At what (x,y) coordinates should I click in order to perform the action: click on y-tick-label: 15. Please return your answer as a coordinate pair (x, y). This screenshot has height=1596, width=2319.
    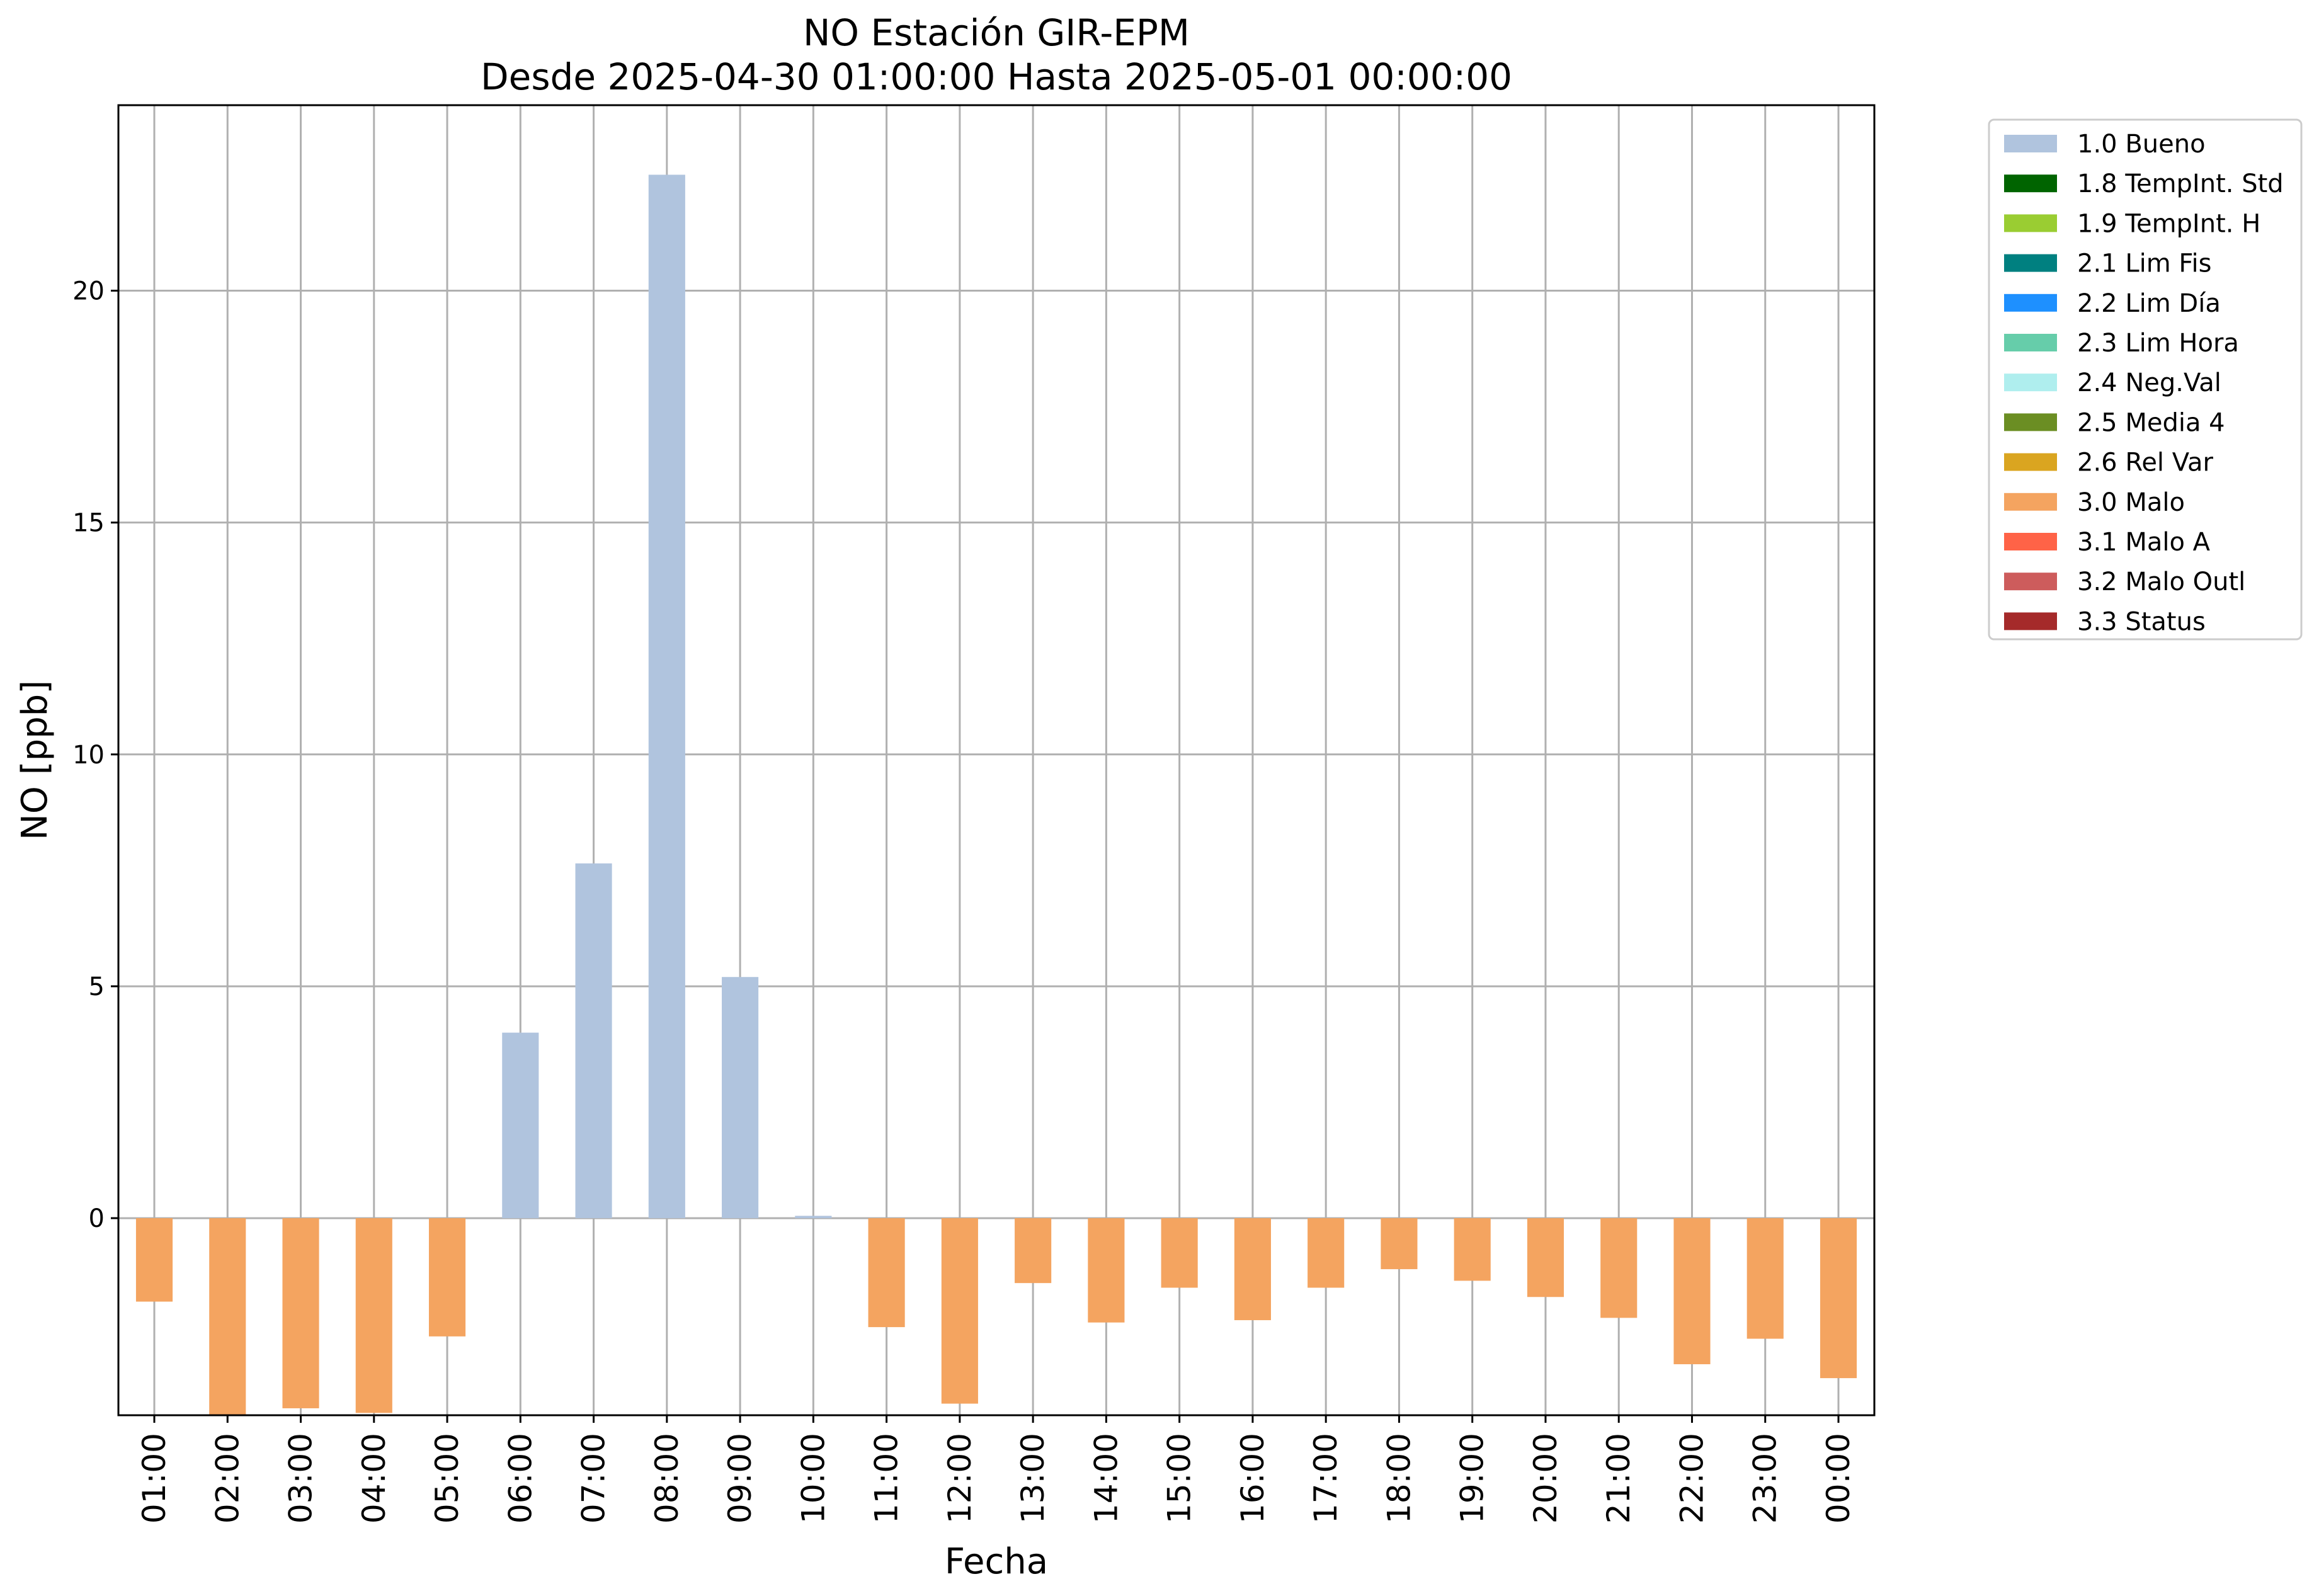
    Looking at the image, I should click on (88, 523).